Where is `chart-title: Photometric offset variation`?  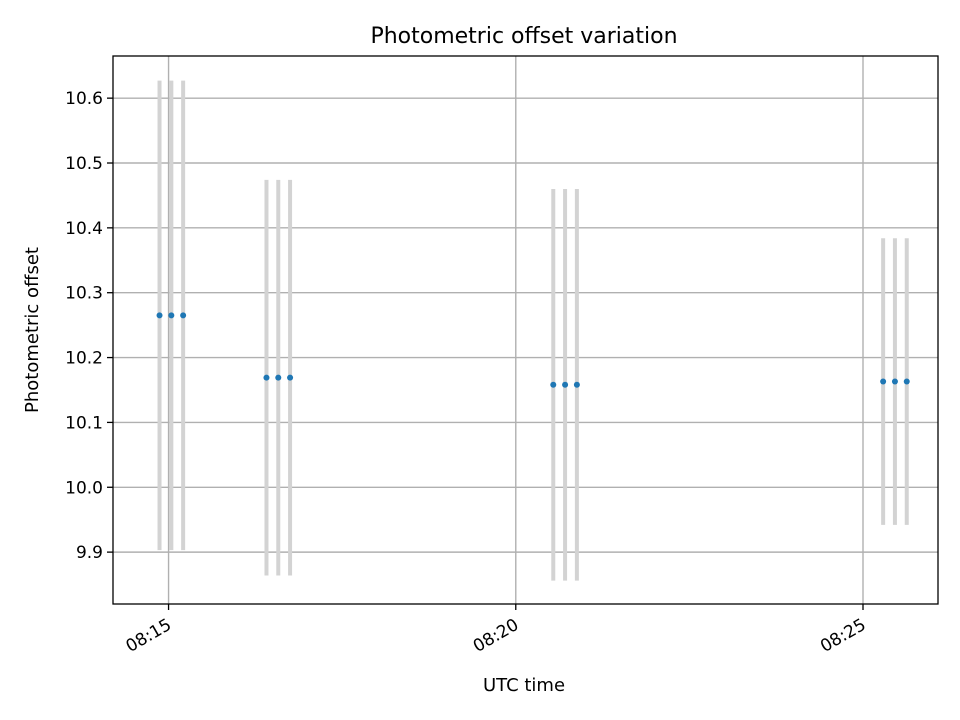
chart-title: Photometric offset variation is located at coordinates (523, 36).